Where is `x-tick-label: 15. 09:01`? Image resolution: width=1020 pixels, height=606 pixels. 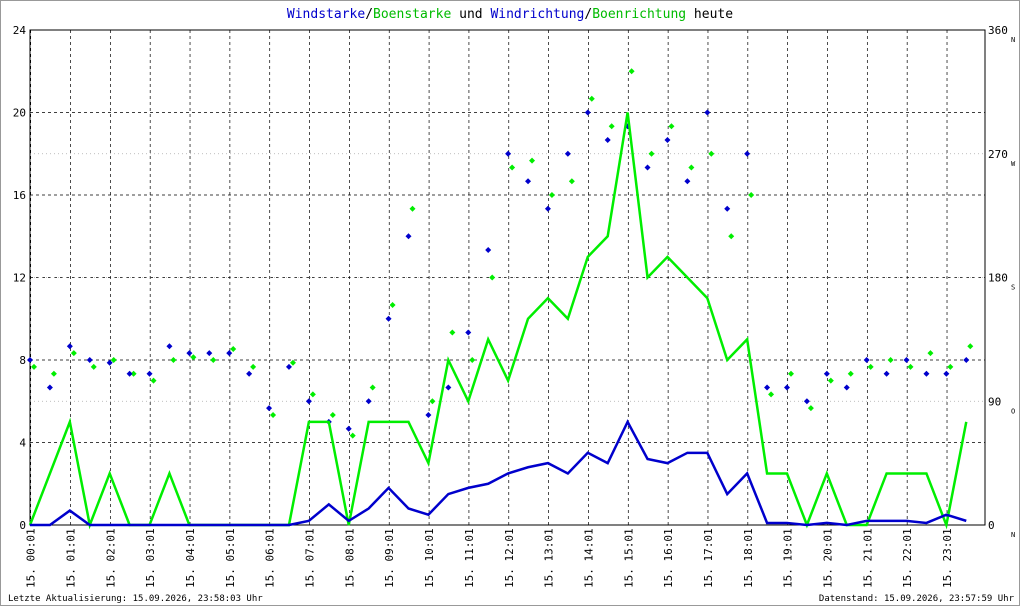
x-tick-label: 15. 09:01 is located at coordinates (389, 558).